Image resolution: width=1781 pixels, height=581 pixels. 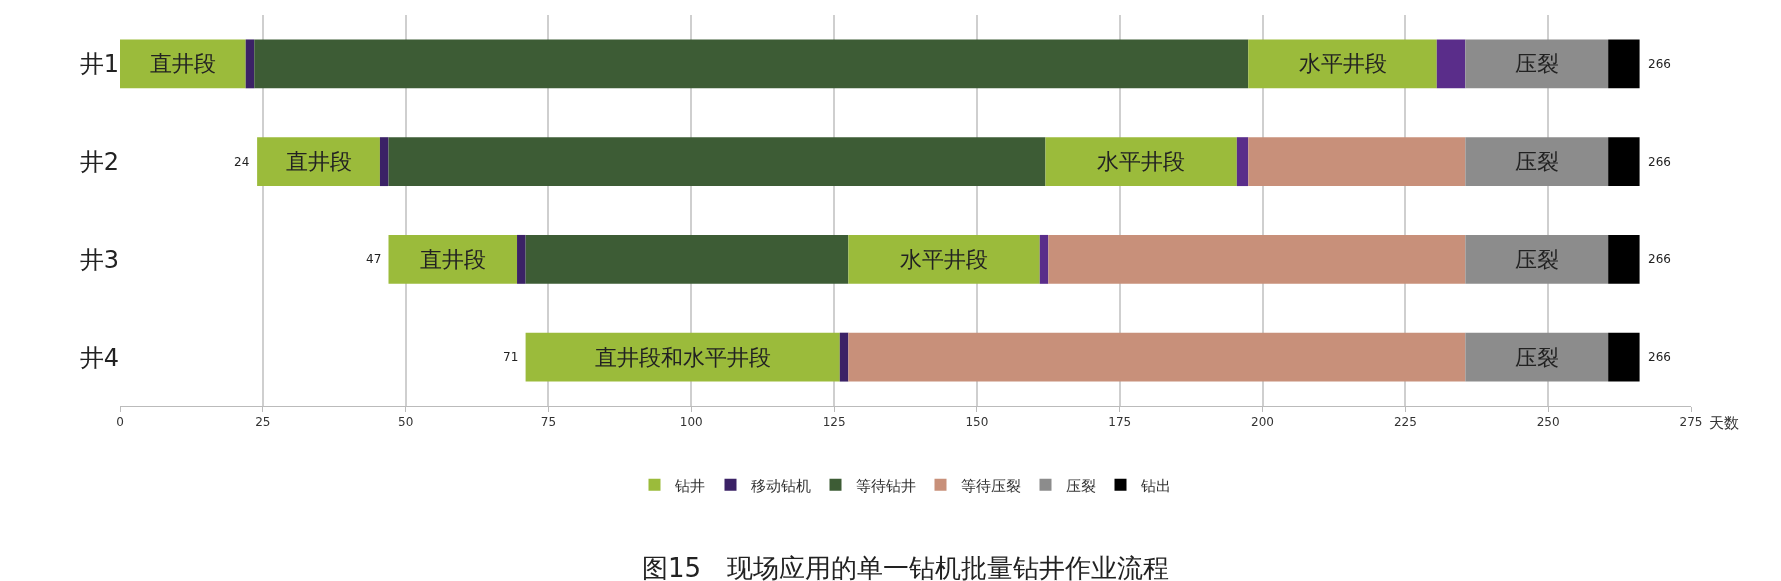 I want to click on data-label: 直井段和水平井段, so click(x=682, y=357).